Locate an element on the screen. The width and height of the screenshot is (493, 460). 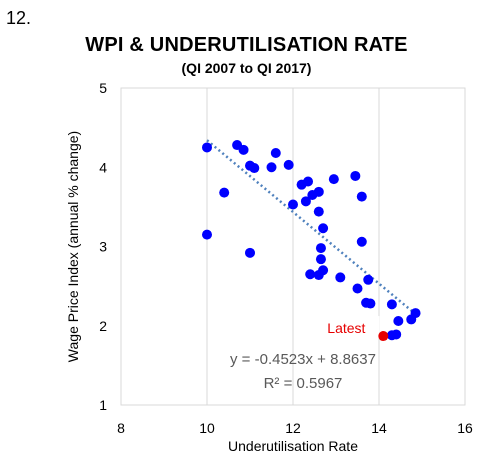
x-tick-label: 8 is located at coordinates (121, 428).